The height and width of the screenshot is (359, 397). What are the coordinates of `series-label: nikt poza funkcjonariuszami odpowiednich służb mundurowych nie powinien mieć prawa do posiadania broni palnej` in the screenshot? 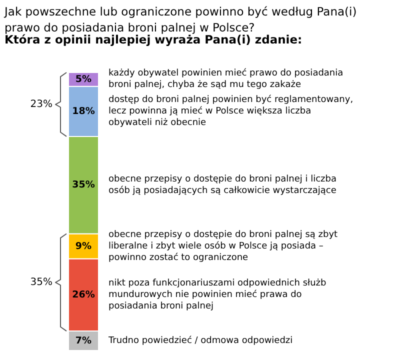 It's located at (217, 295).